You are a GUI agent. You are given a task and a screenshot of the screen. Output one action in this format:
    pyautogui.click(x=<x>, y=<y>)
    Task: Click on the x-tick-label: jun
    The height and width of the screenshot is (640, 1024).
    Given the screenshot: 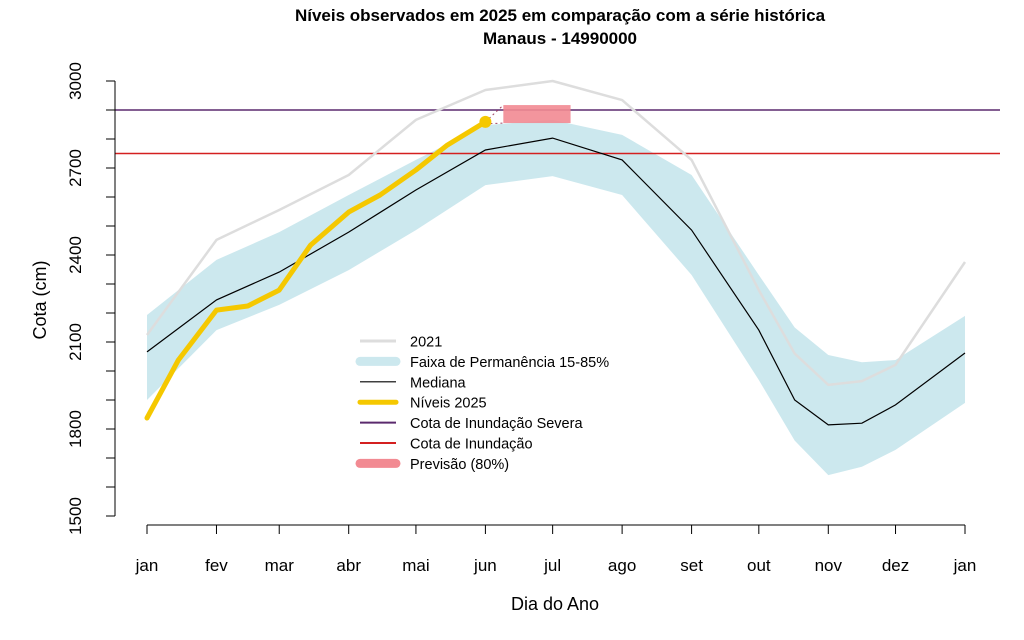 What is the action you would take?
    pyautogui.click(x=485, y=565)
    